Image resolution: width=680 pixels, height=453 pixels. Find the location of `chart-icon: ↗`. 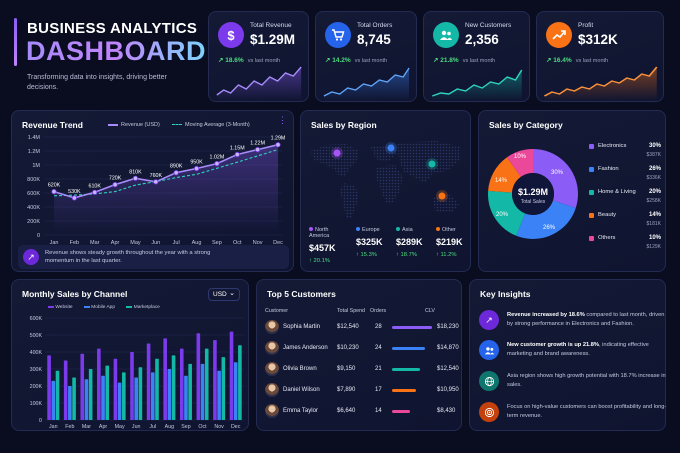

chart-icon: ↗ is located at coordinates (489, 320).